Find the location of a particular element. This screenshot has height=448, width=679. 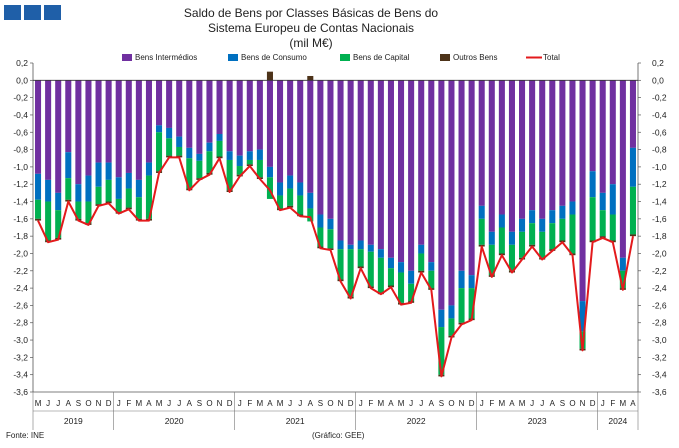

y-tick-label-right: -2,4 is located at coordinates (659, 288).